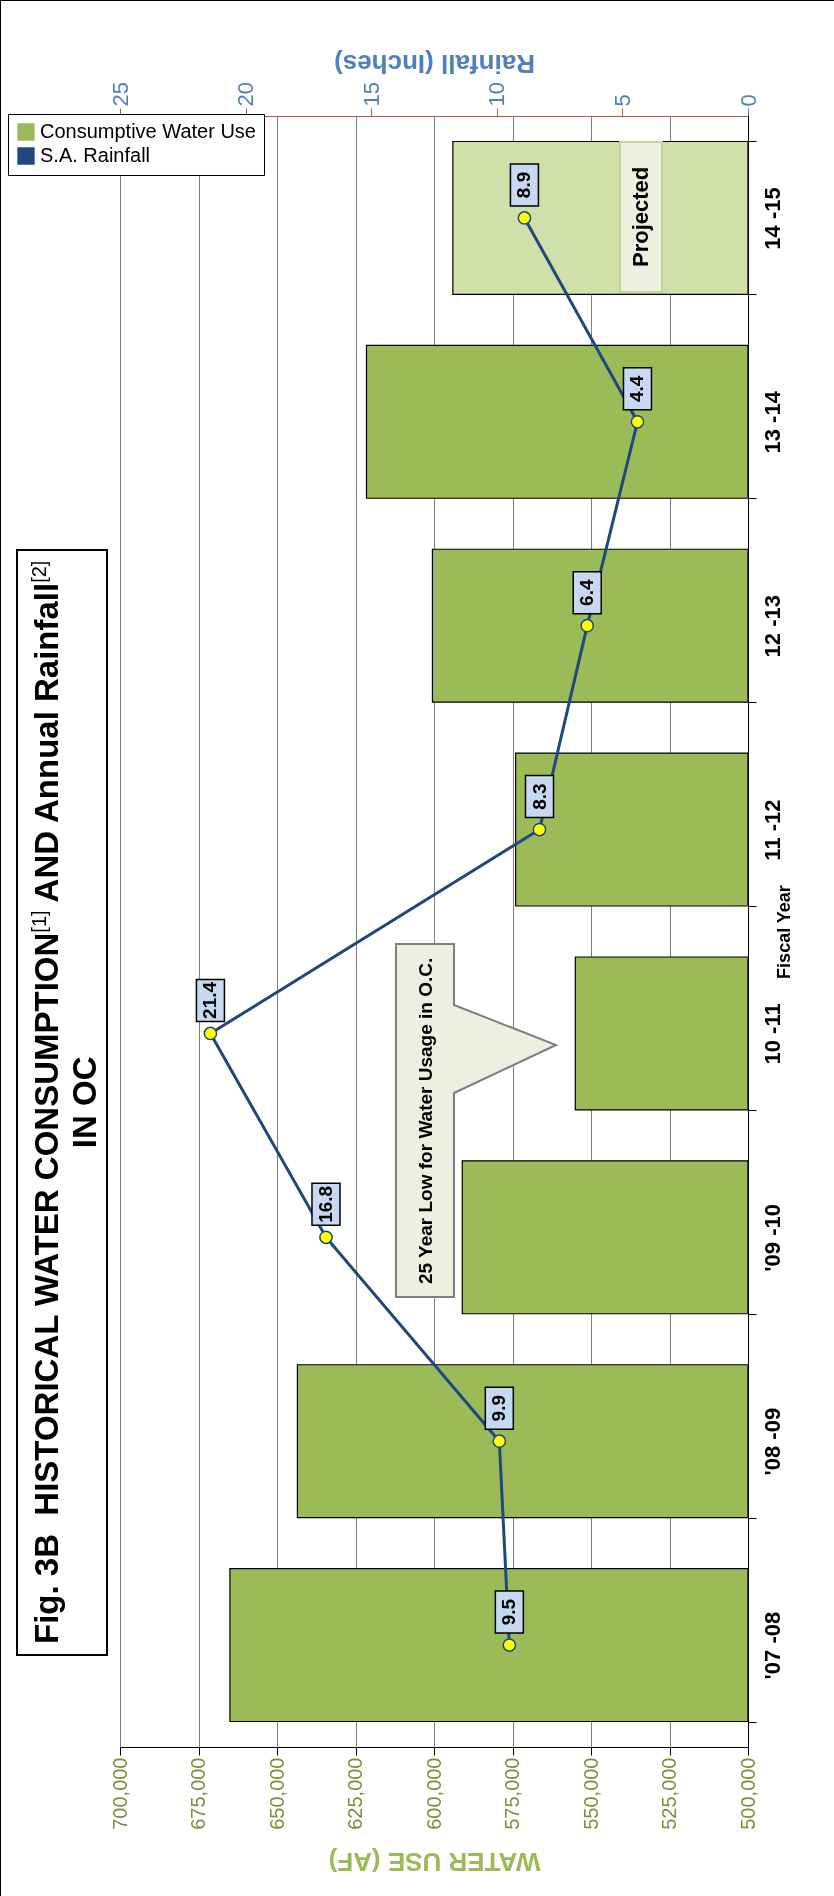  Describe the element at coordinates (524, 185) in the screenshot. I see `data-label: 8.9` at that location.